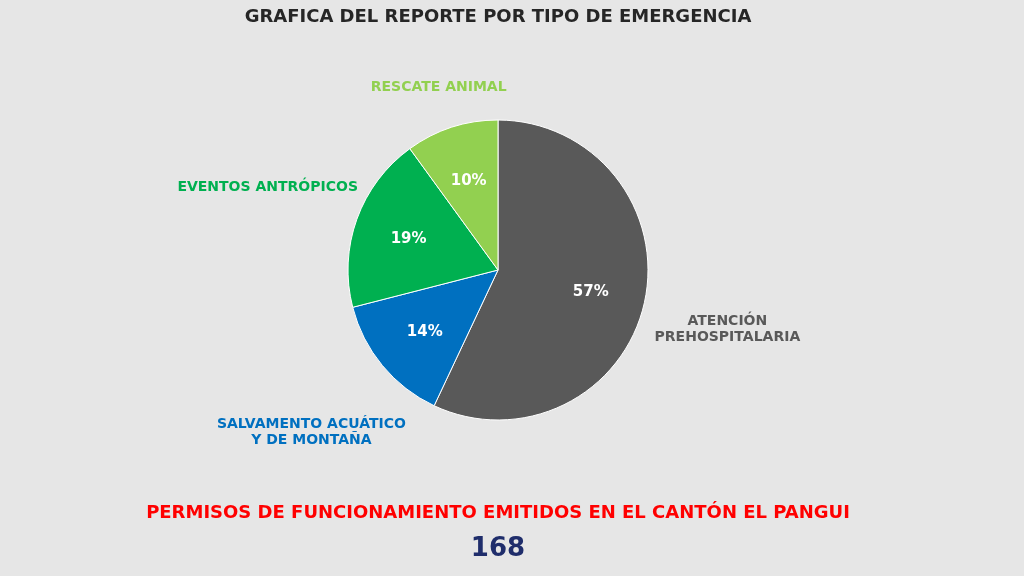 The image size is (1024, 576). What do you see at coordinates (424, 330) in the screenshot?
I see `data-label: 14%` at bounding box center [424, 330].